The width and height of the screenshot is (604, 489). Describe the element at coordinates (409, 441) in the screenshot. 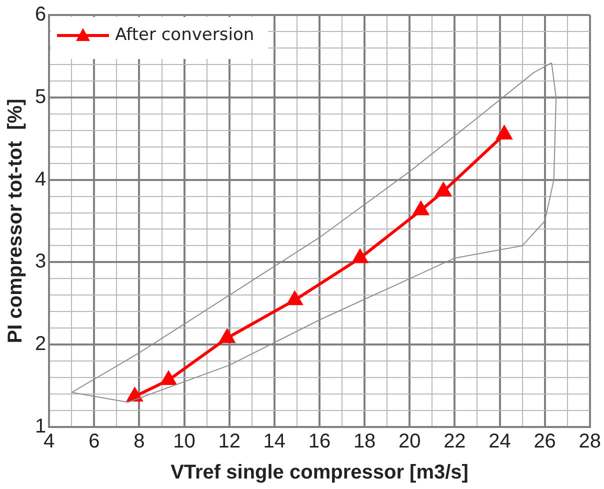

I see `x-tick-label: 20` at that location.